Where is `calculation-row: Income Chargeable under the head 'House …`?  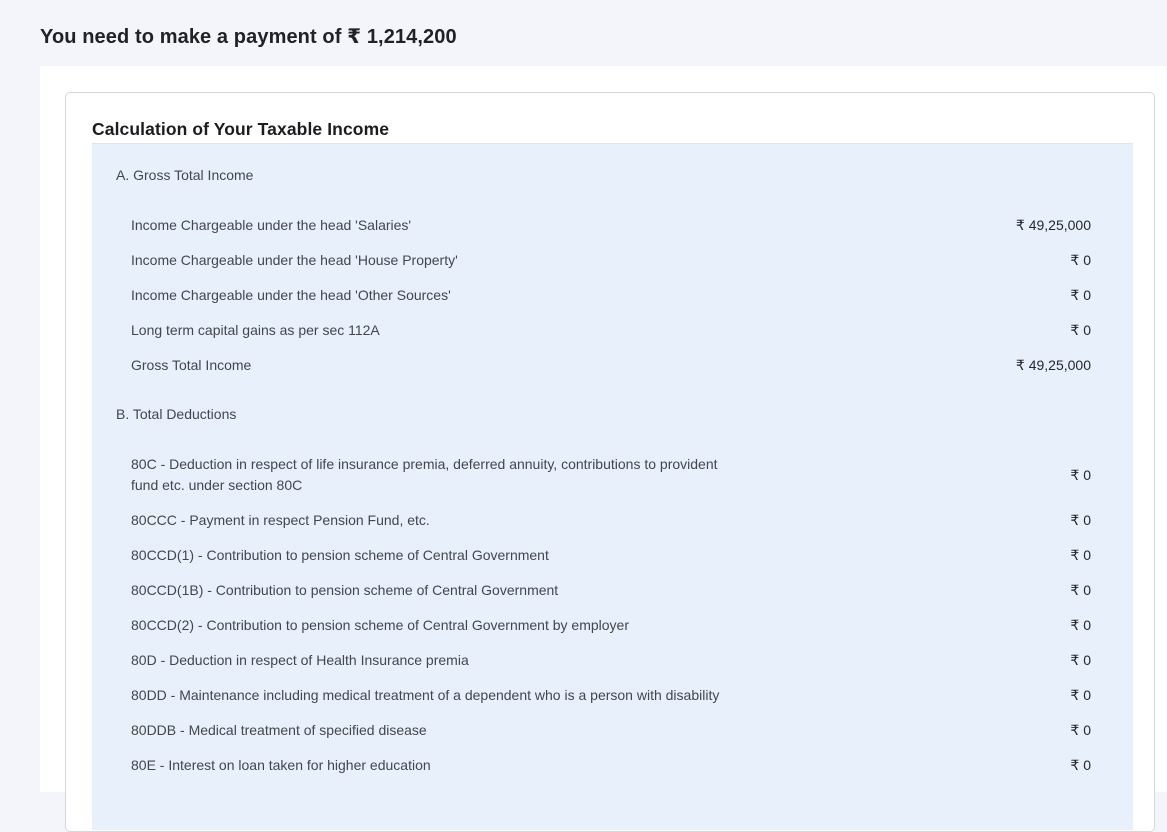
calculation-row: Income Chargeable under the head 'House … is located at coordinates (611, 260).